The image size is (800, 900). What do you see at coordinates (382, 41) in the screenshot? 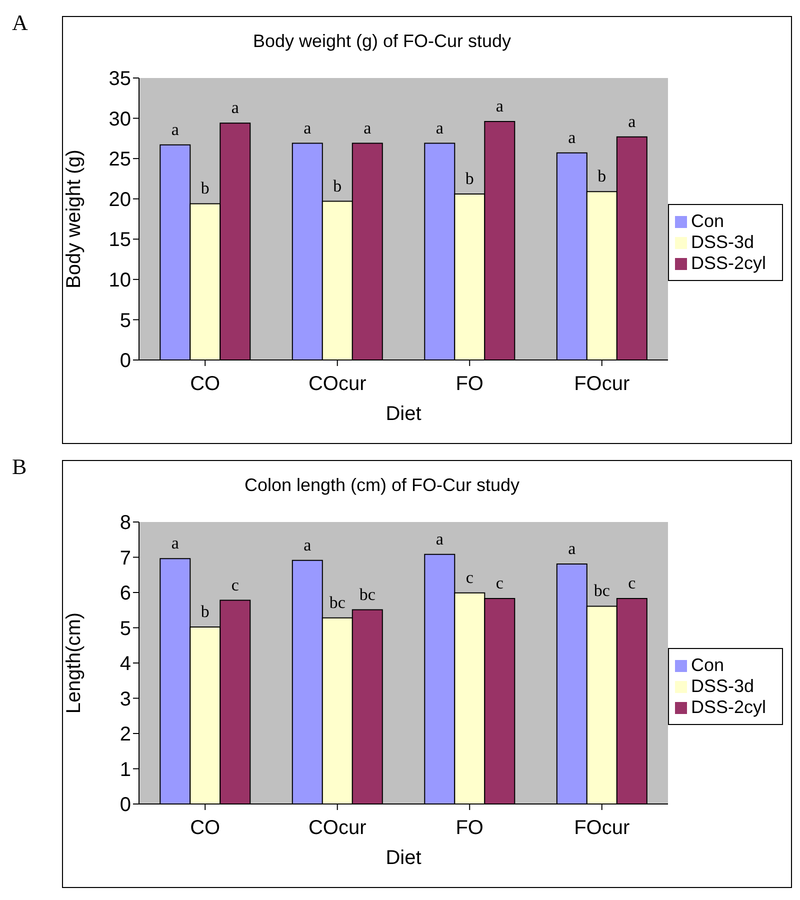
I see `chart-title: Body weight (g) of FO-Cur study` at bounding box center [382, 41].